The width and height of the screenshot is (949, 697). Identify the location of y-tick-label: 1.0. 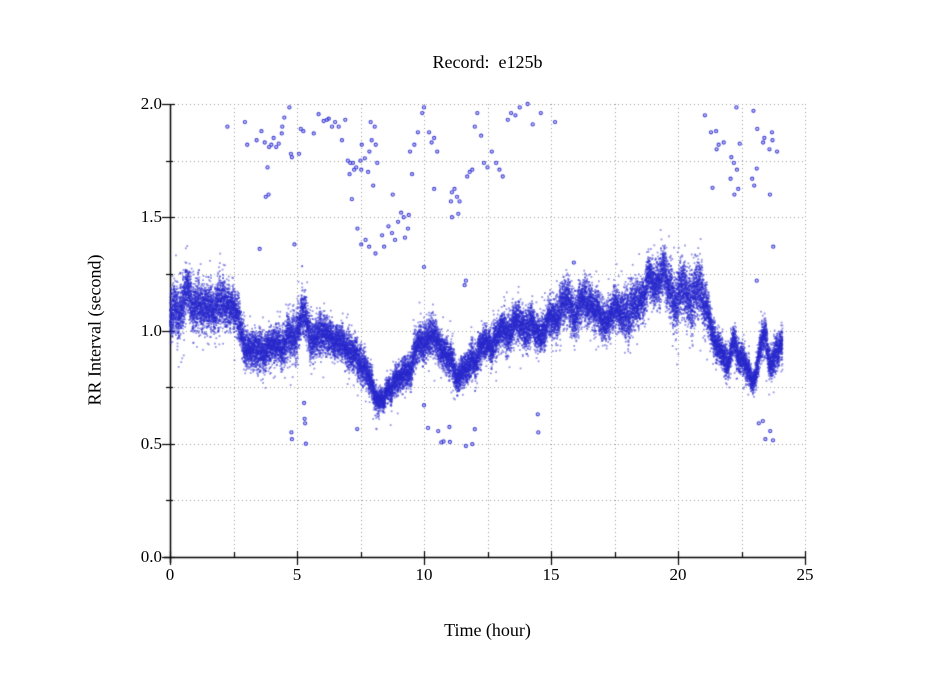
(151, 330).